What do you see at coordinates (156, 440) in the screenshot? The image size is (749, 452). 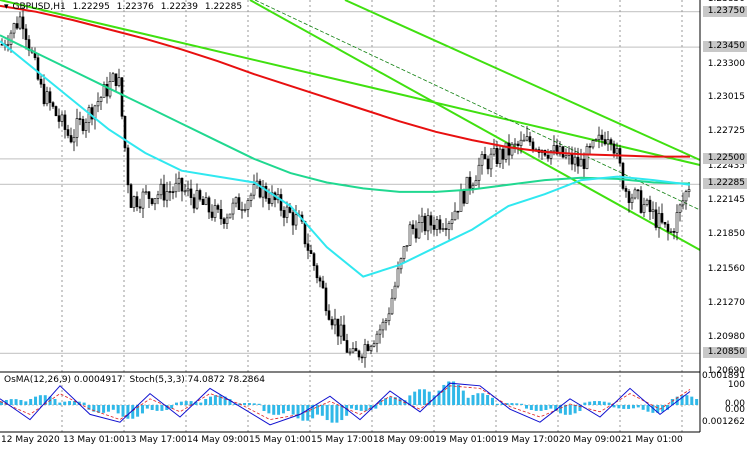 I see `time-tick-label: 13 May 17:00` at bounding box center [156, 440].